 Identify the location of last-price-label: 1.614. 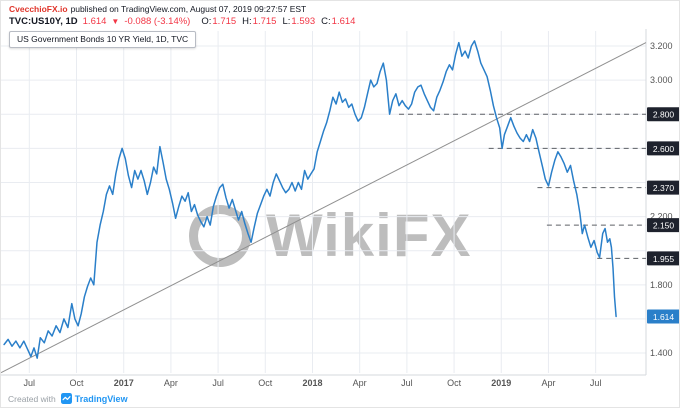
(664, 317).